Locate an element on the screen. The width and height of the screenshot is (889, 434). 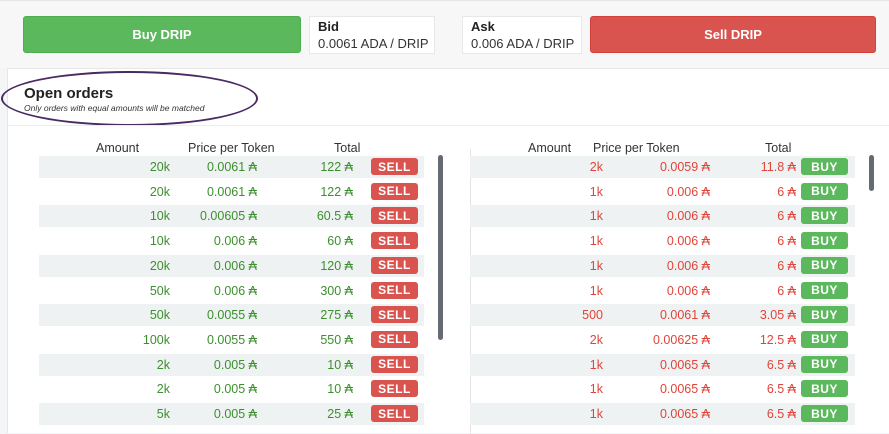
tables-divider is located at coordinates (470, 291).